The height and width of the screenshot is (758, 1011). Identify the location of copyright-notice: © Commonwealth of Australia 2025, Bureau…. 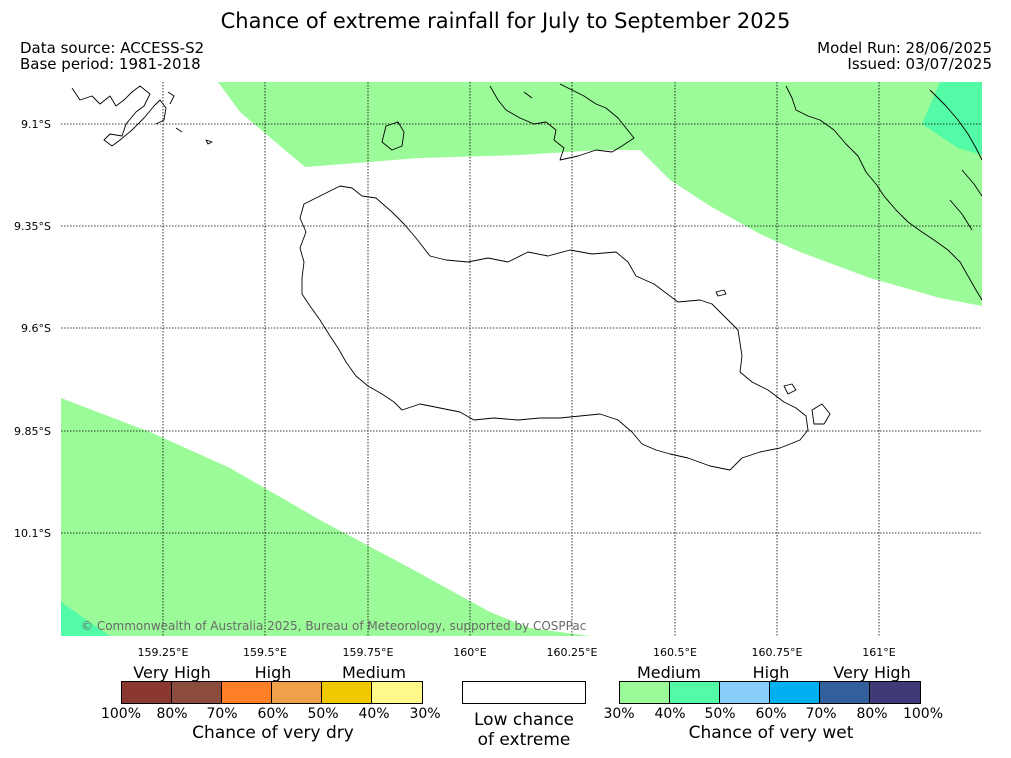
(334, 626).